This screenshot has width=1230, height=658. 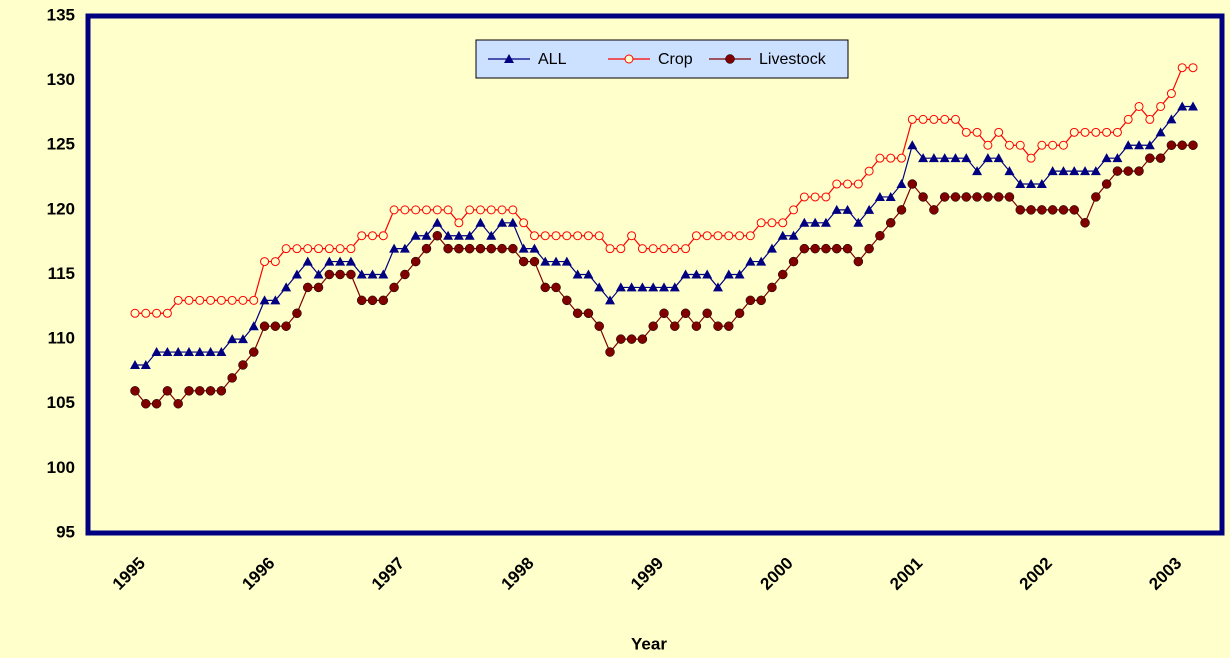 What do you see at coordinates (61, 14) in the screenshot?
I see `y-tick-label: 135` at bounding box center [61, 14].